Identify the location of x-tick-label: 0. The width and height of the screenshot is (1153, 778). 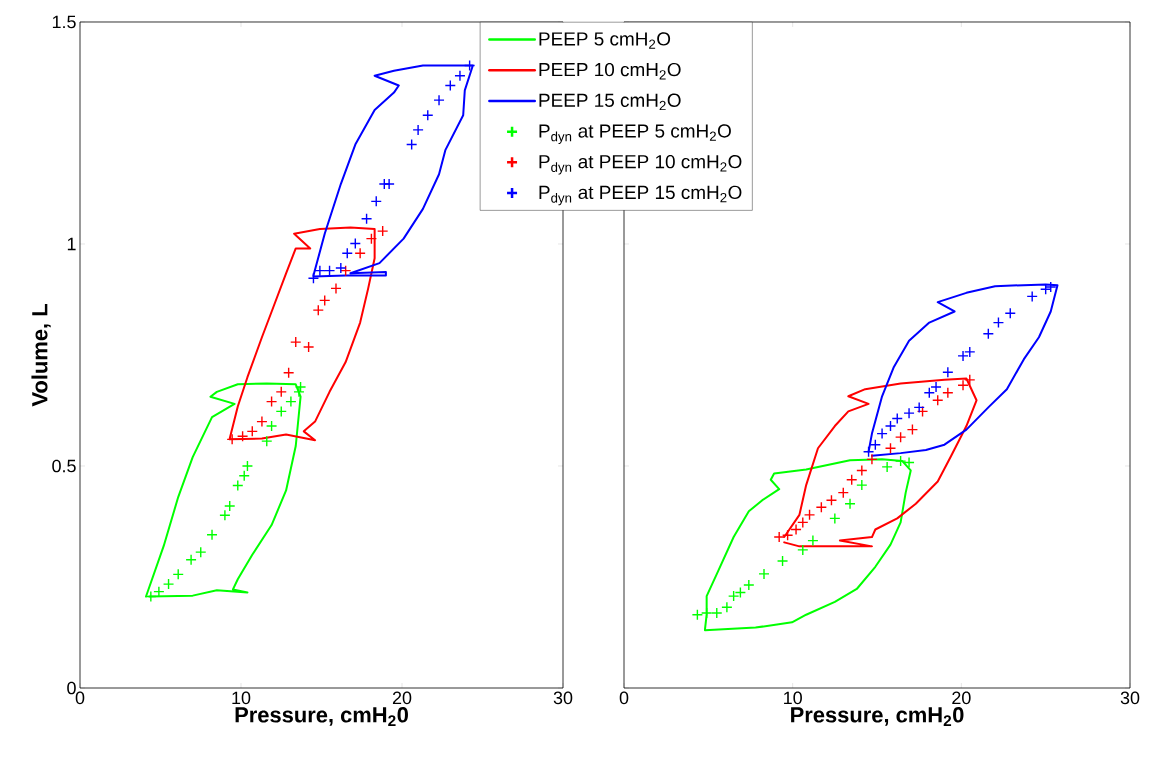
(624, 698).